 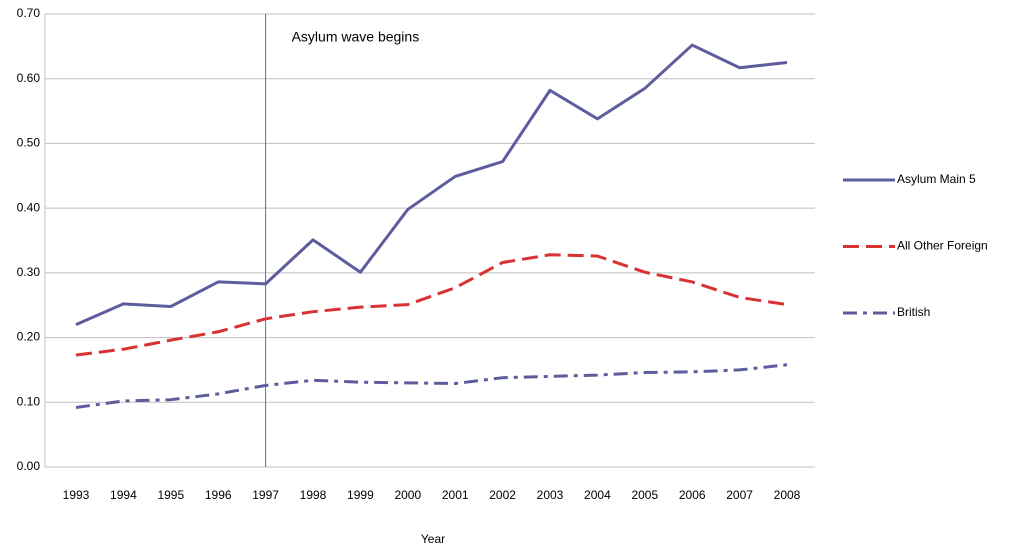 What do you see at coordinates (29, 78) in the screenshot?
I see `y-tick-label: 0.60` at bounding box center [29, 78].